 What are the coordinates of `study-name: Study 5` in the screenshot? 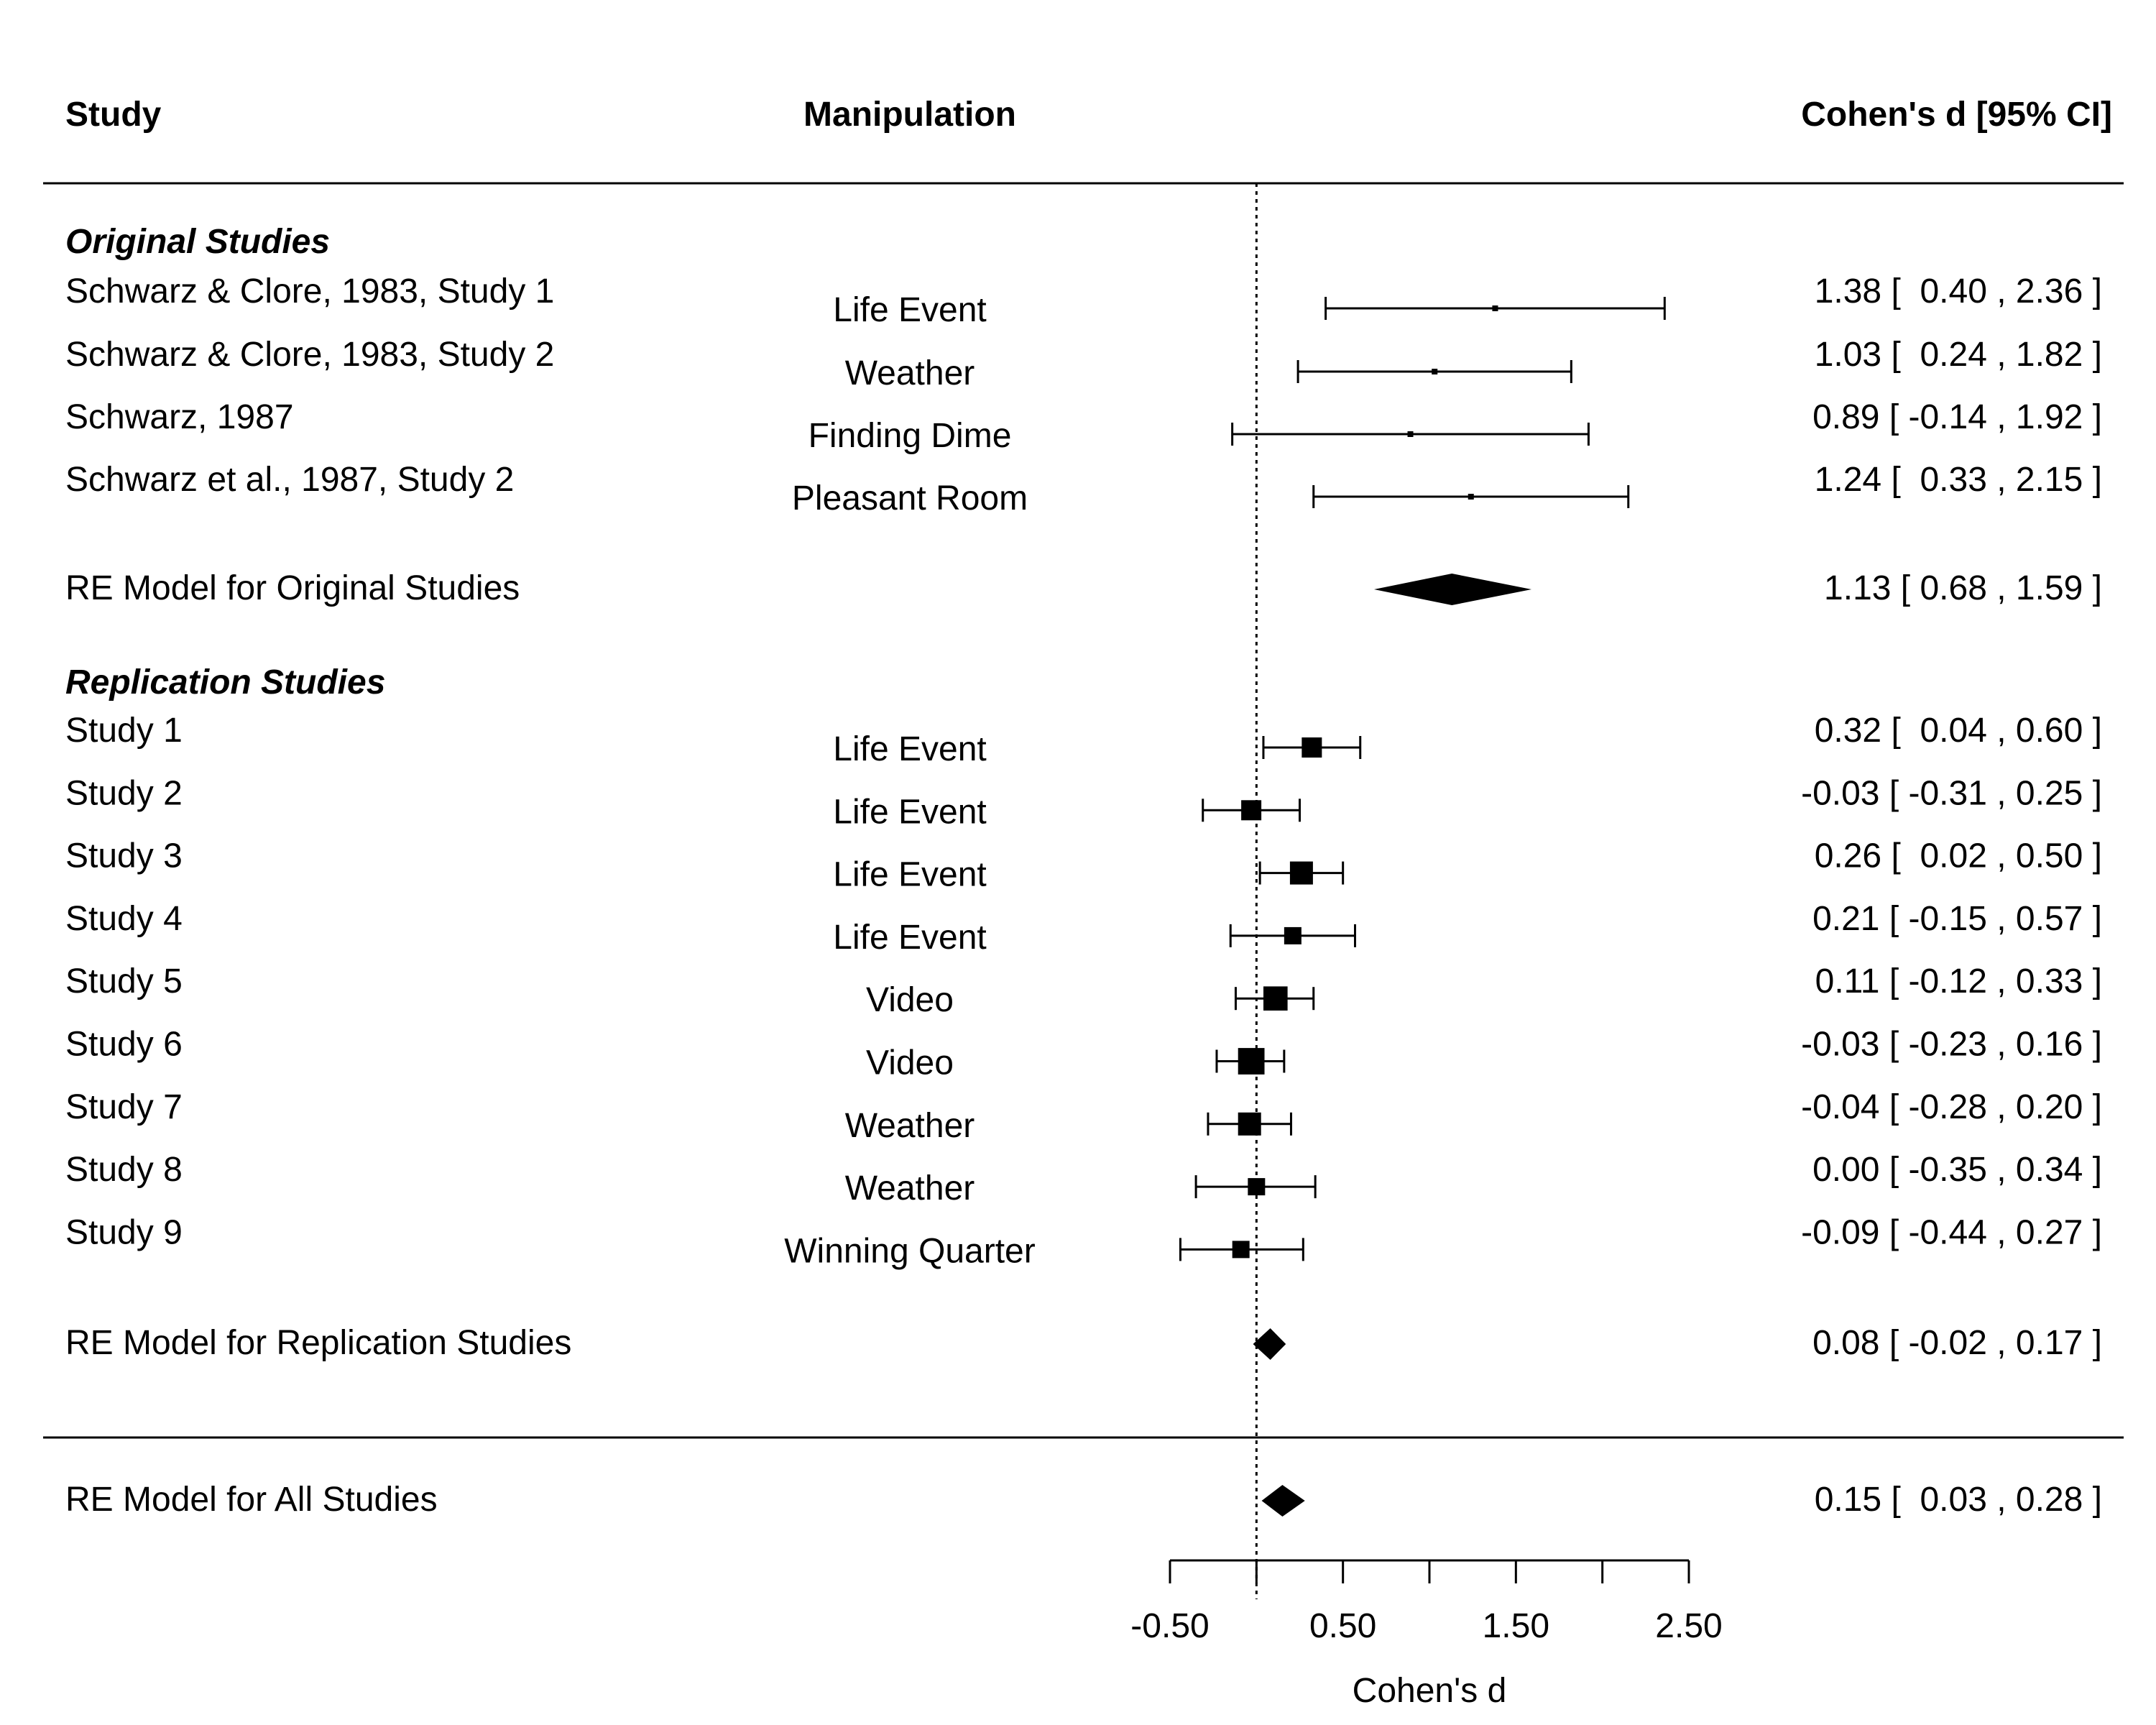 It's located at (124, 981).